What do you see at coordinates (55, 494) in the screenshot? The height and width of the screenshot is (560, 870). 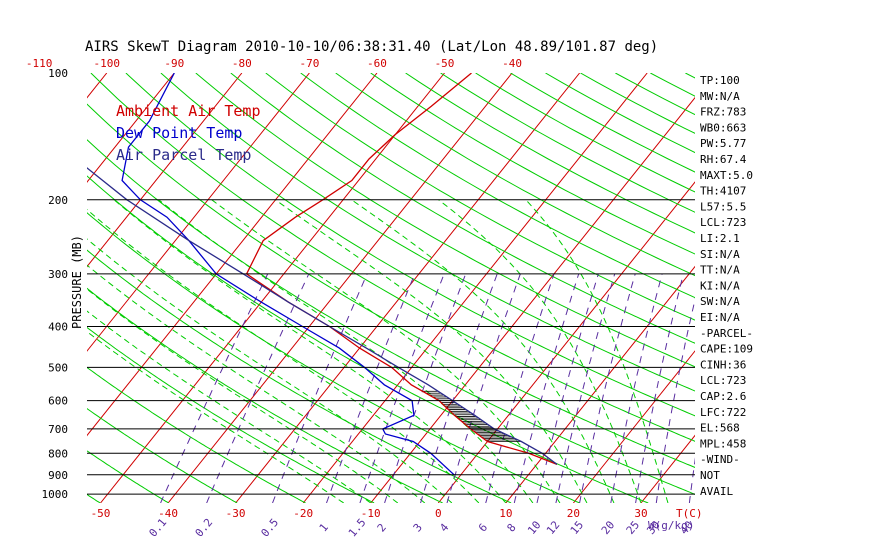 I see `pressure-tick-label: 1000` at bounding box center [55, 494].